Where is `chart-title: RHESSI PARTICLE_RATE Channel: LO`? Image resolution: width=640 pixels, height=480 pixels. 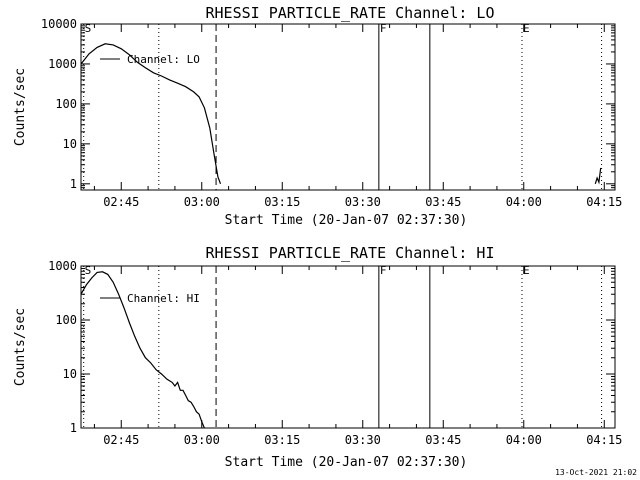 chart-title: RHESSI PARTICLE_RATE Channel: LO is located at coordinates (350, 13).